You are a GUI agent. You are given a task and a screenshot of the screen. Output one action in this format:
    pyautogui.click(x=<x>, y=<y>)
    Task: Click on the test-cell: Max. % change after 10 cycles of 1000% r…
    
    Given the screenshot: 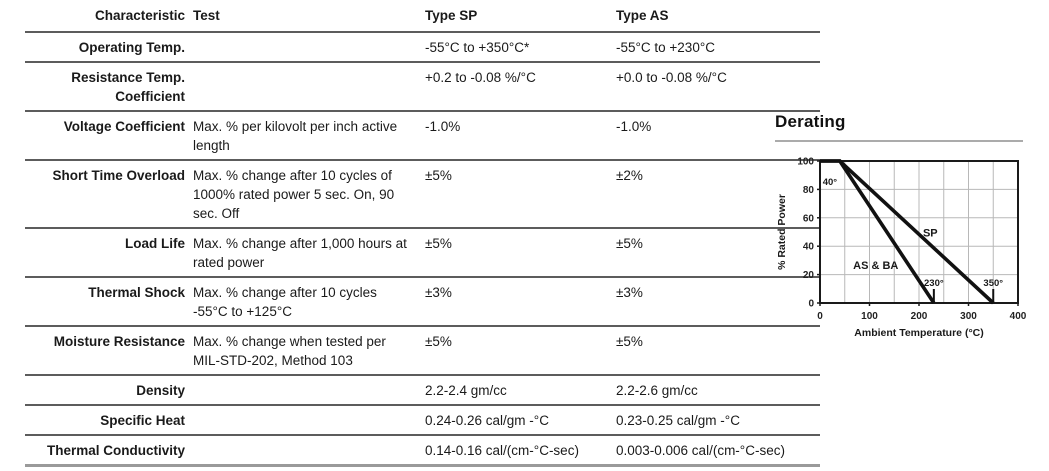 What is the action you would take?
    pyautogui.click(x=309, y=194)
    